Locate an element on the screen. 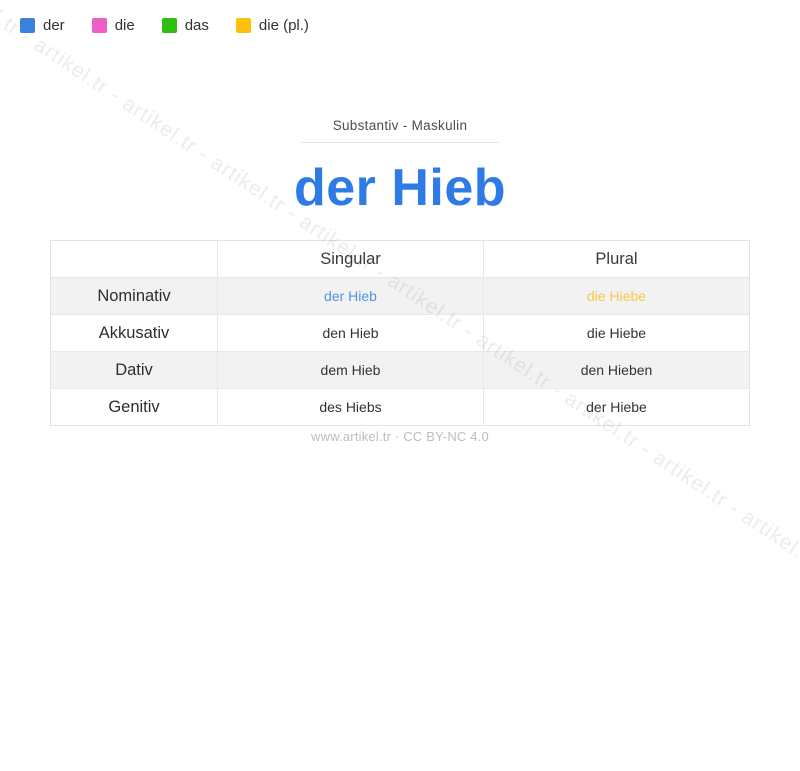 This screenshot has width=800, height=771. table-row-genitiv: Genitiv des Hiebs der Hiebe is located at coordinates (400, 406).